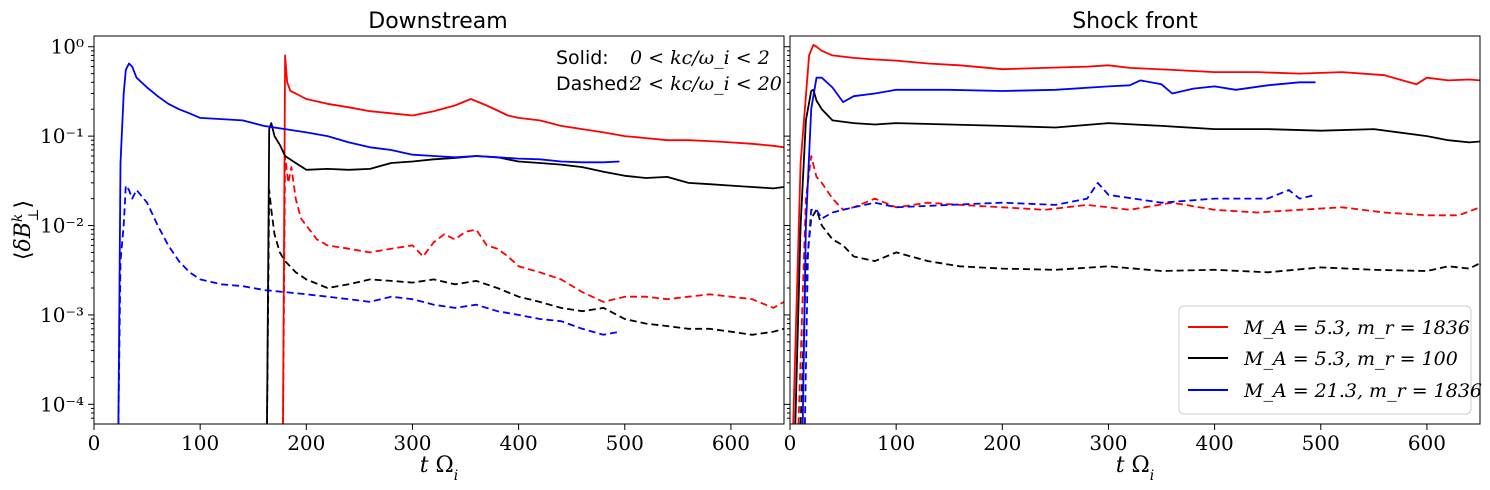  Describe the element at coordinates (94, 443) in the screenshot. I see `x-tick-label-0-0: 0` at that location.